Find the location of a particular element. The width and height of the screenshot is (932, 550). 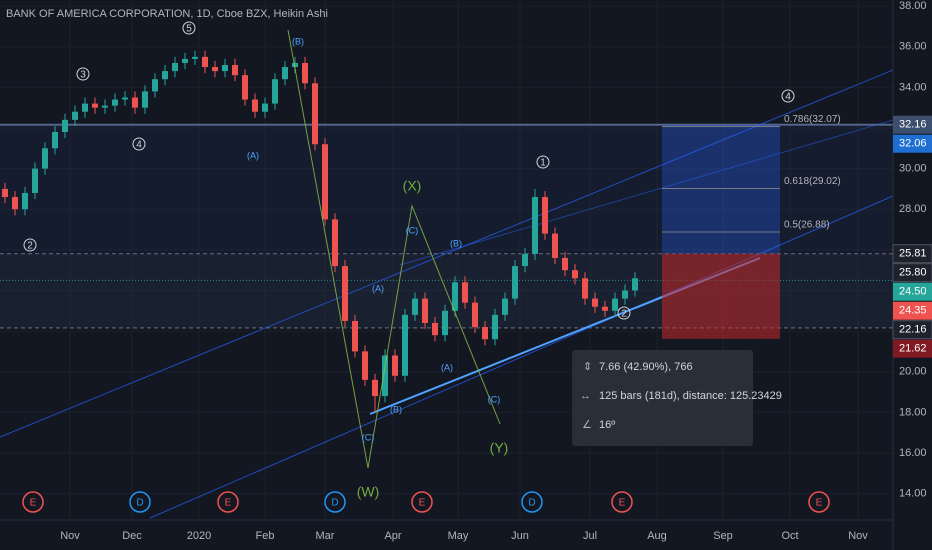

y-tick-label: 18.00 is located at coordinates (913, 412).